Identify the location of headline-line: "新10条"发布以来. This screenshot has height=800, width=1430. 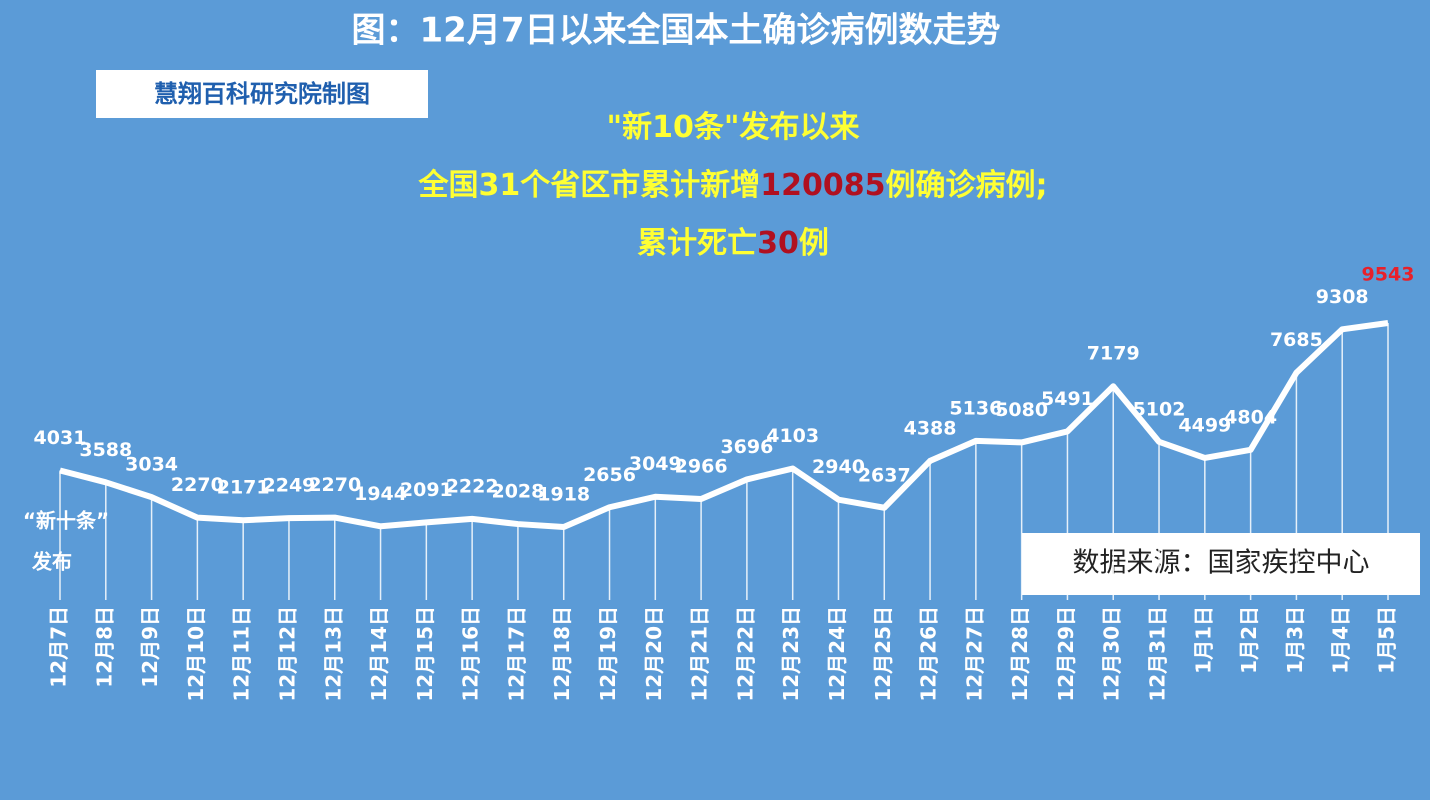
(732, 127).